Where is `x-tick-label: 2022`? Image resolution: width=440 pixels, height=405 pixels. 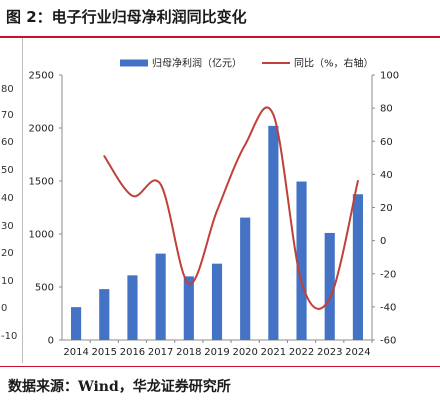
x-tick-label: 2022 is located at coordinates (301, 352).